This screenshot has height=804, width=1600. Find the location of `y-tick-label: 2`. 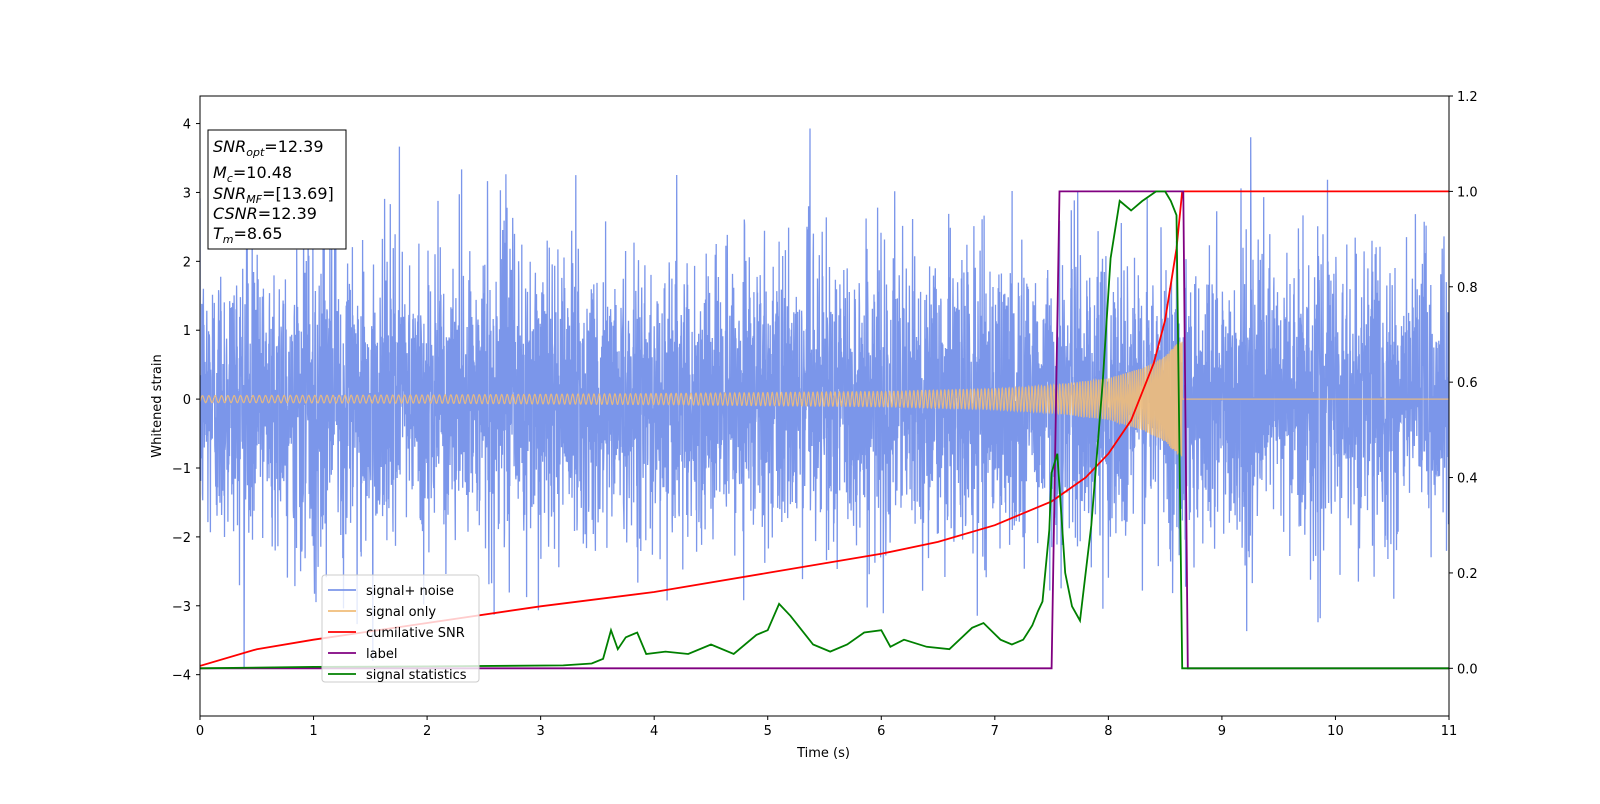

y-tick-label: 2 is located at coordinates (187, 262).